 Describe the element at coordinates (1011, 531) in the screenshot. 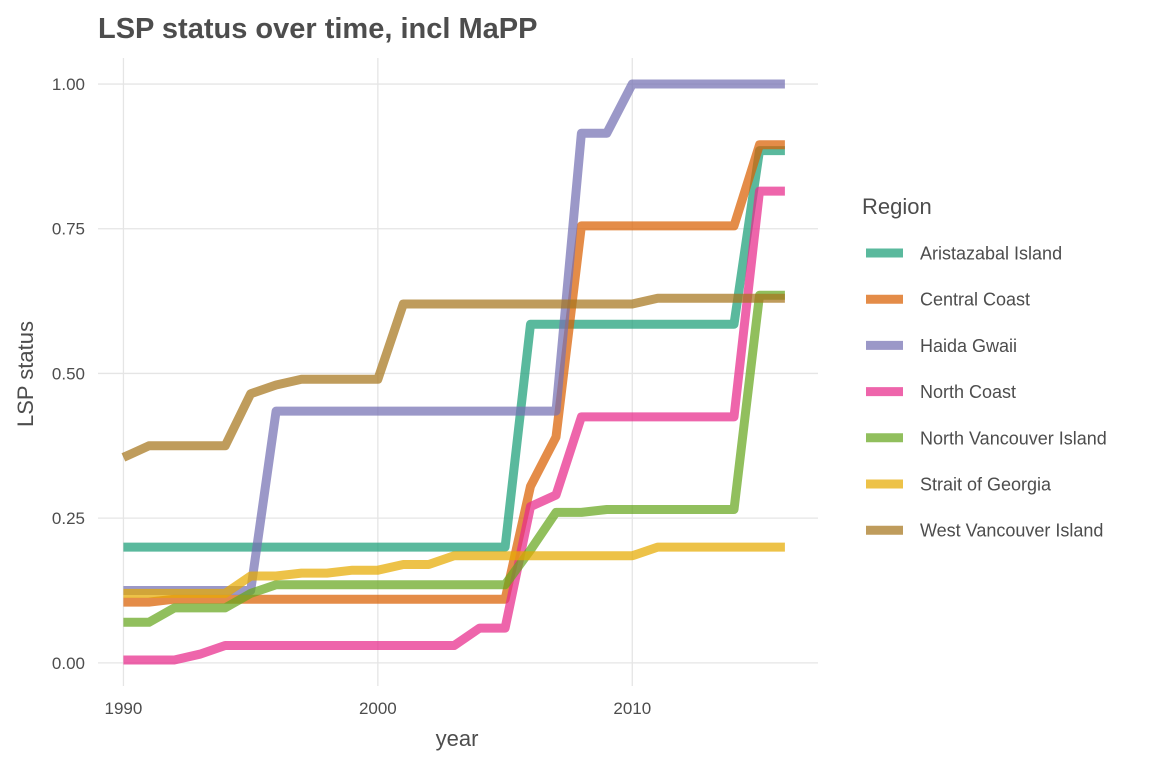

I see `legend-label: West Vancouver Island` at that location.